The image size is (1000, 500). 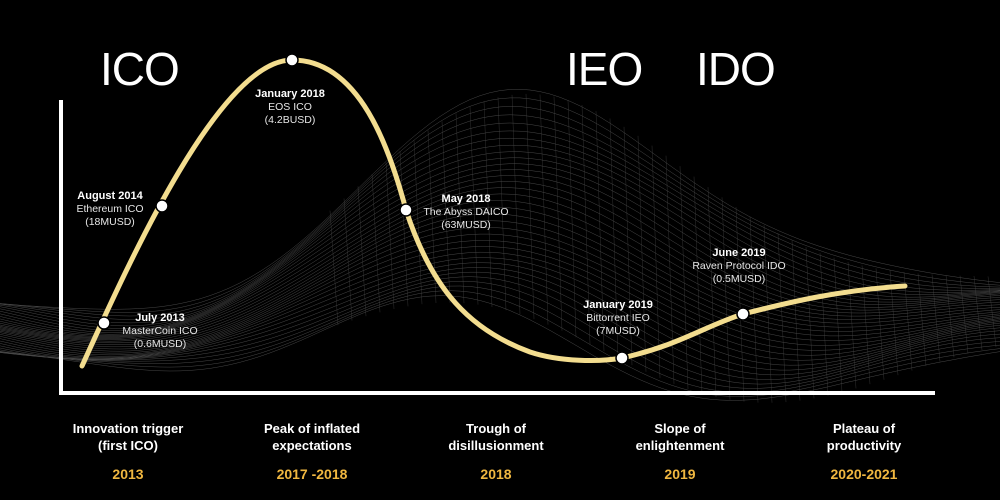 What do you see at coordinates (680, 451) in the screenshot?
I see `phase-slope: Slope of enlightenment 2019` at bounding box center [680, 451].